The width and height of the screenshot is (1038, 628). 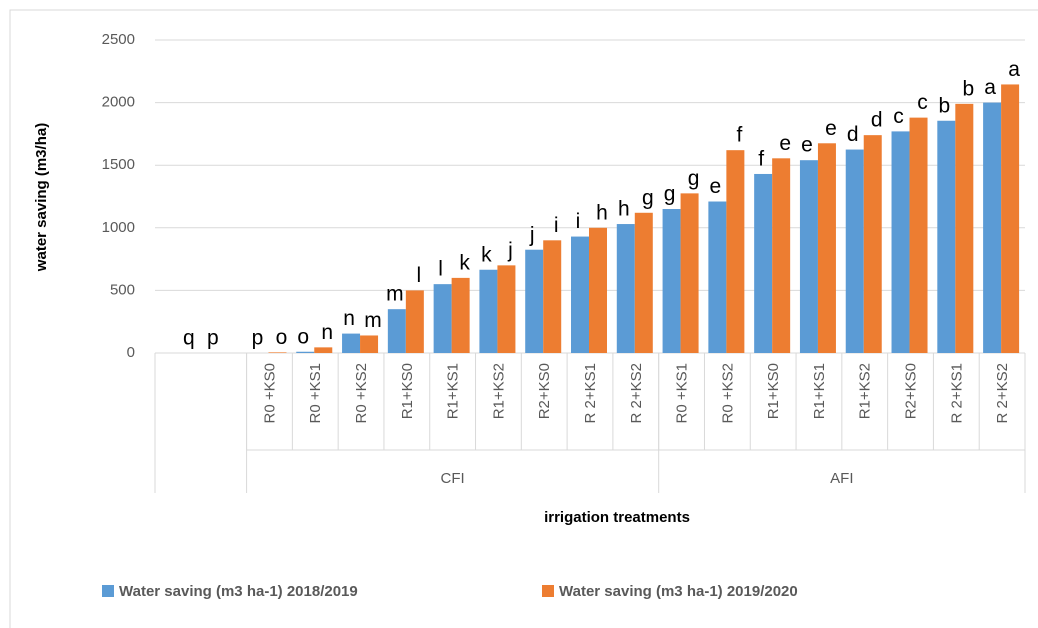 I want to click on legend-label: Water saving (m3 ha-1) 2019/2020, so click(x=678, y=591).